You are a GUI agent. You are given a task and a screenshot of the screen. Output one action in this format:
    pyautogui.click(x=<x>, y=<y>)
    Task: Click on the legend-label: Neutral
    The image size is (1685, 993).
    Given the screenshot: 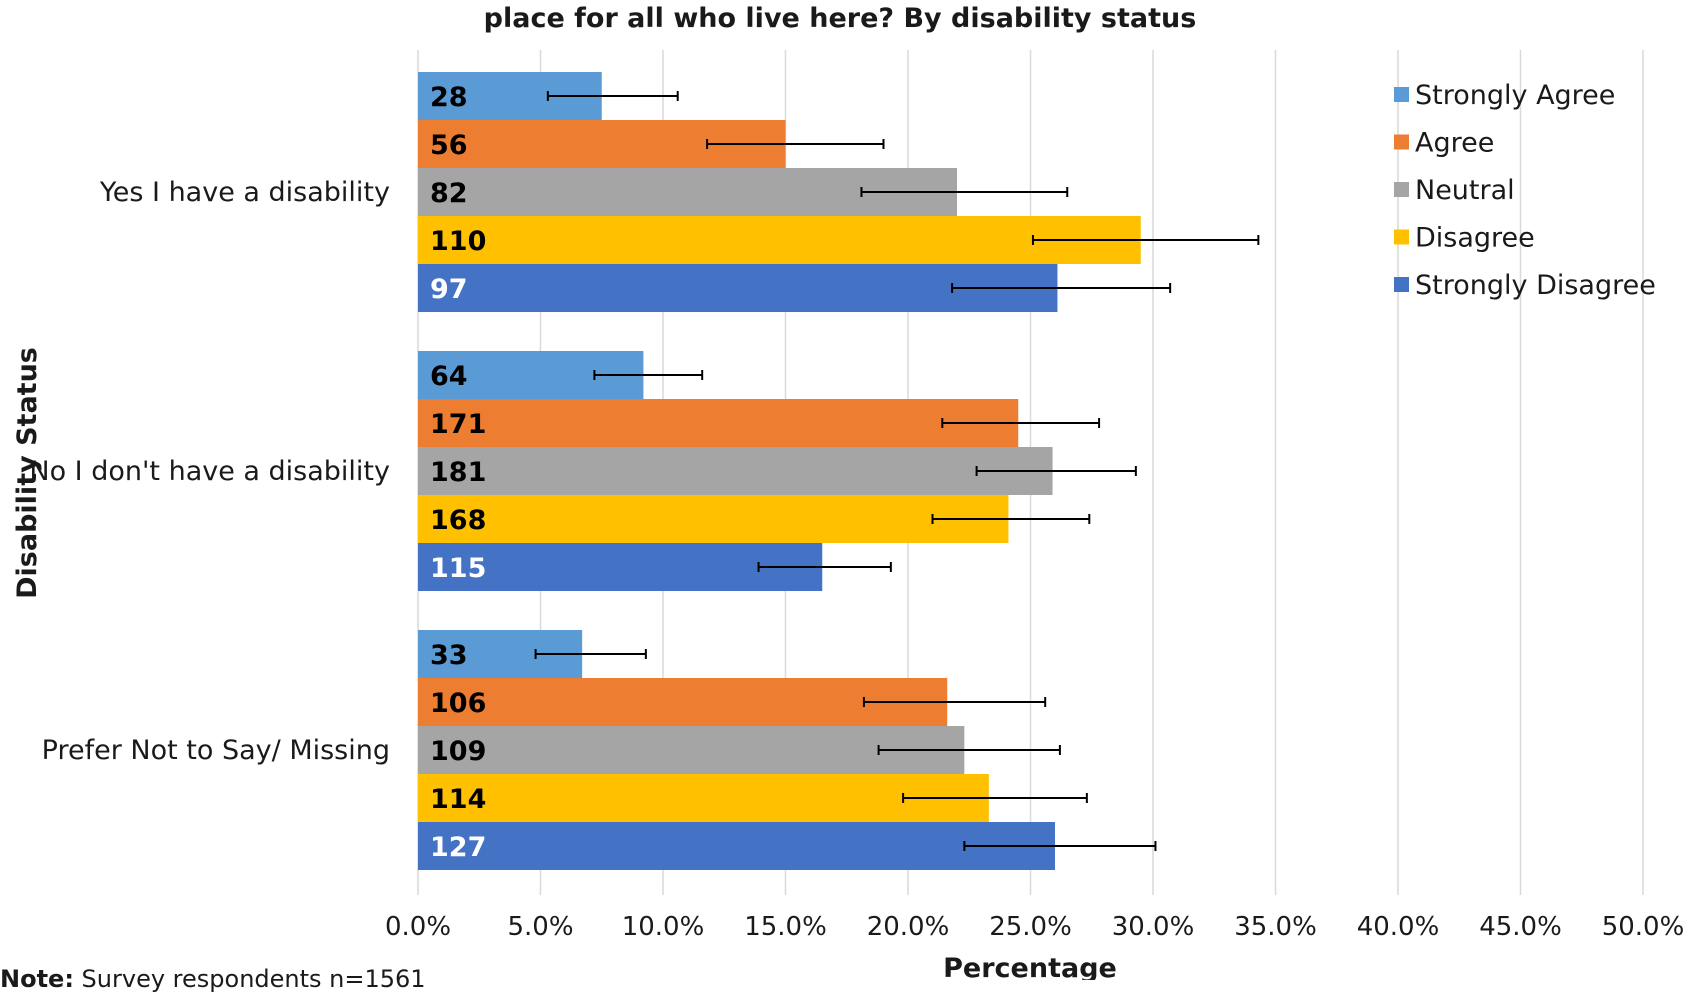 What is the action you would take?
    pyautogui.click(x=1465, y=190)
    